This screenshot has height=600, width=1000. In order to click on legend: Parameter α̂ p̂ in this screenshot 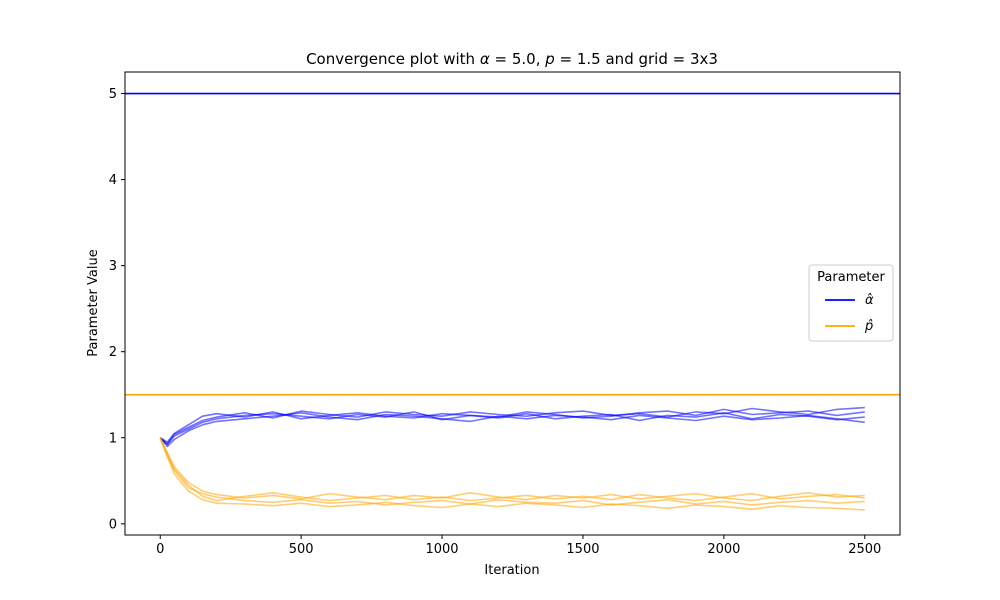, I will do `click(851, 303)`.